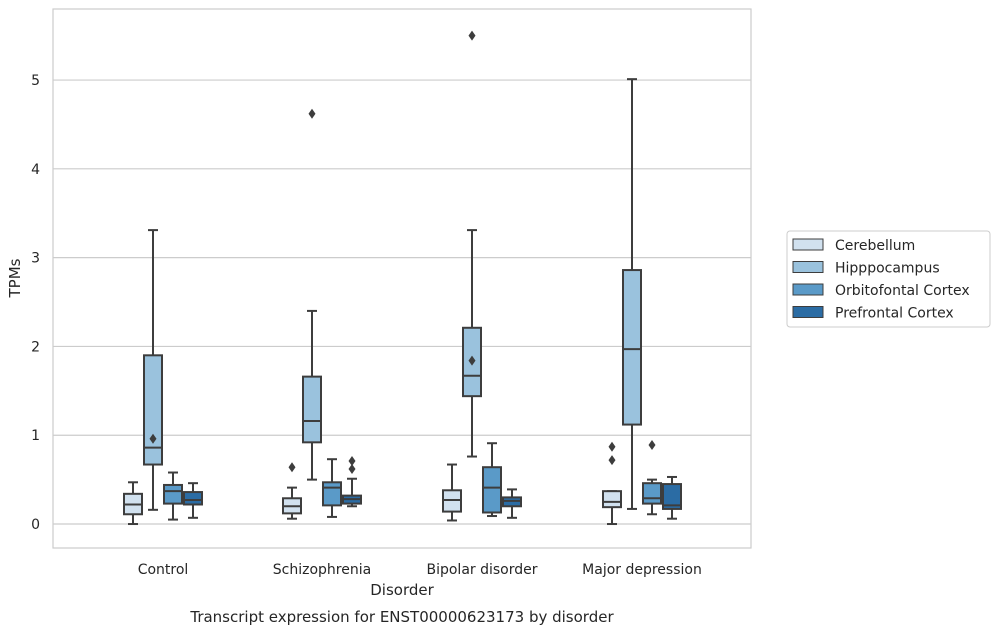 Image resolution: width=999 pixels, height=634 pixels. What do you see at coordinates (875, 246) in the screenshot?
I see `legend-label: Cerebellum` at bounding box center [875, 246].